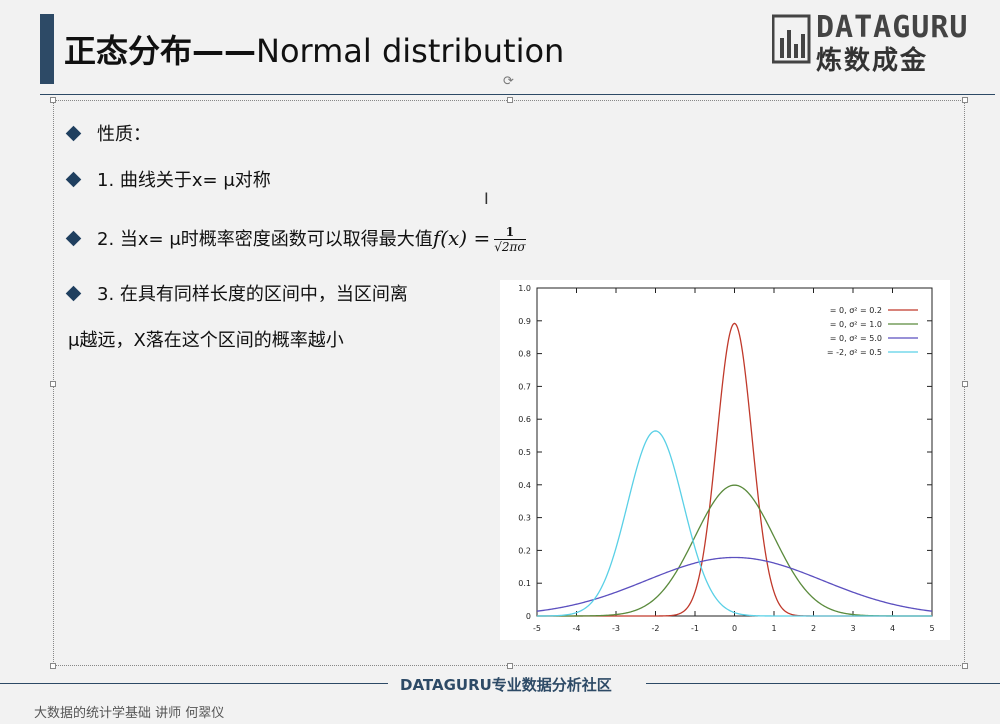 This screenshot has height=724, width=1000. Describe the element at coordinates (528, 616) in the screenshot. I see `y-tick-label: 0` at that location.